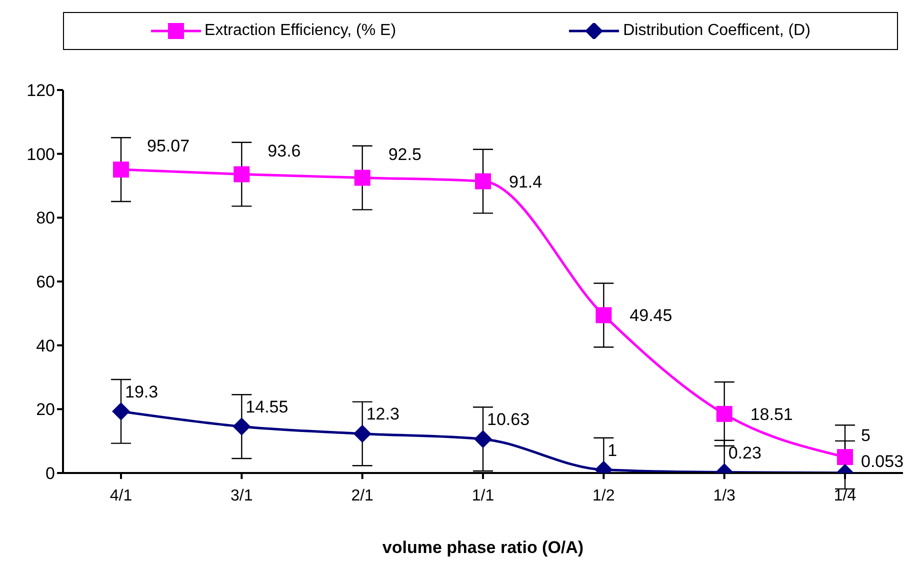 The height and width of the screenshot is (571, 917). What do you see at coordinates (745, 452) in the screenshot?
I see `data-label: 0.23` at bounding box center [745, 452].